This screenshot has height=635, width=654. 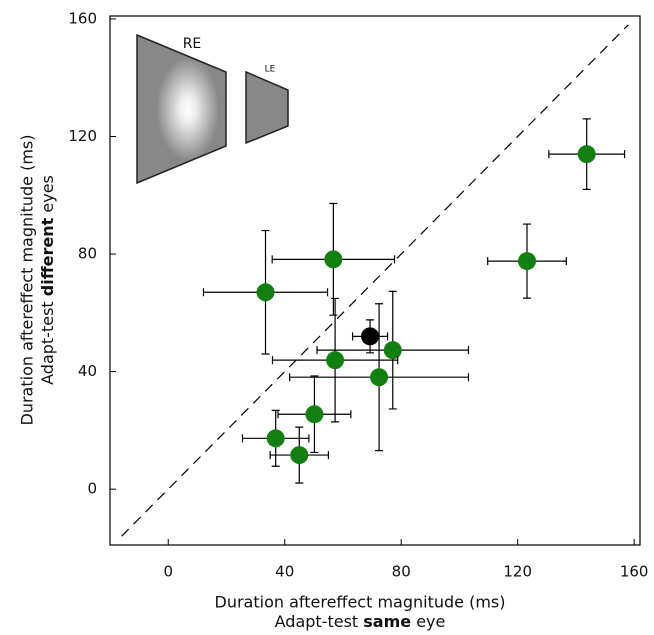 I want to click on right-eye-icon, so click(x=181, y=109).